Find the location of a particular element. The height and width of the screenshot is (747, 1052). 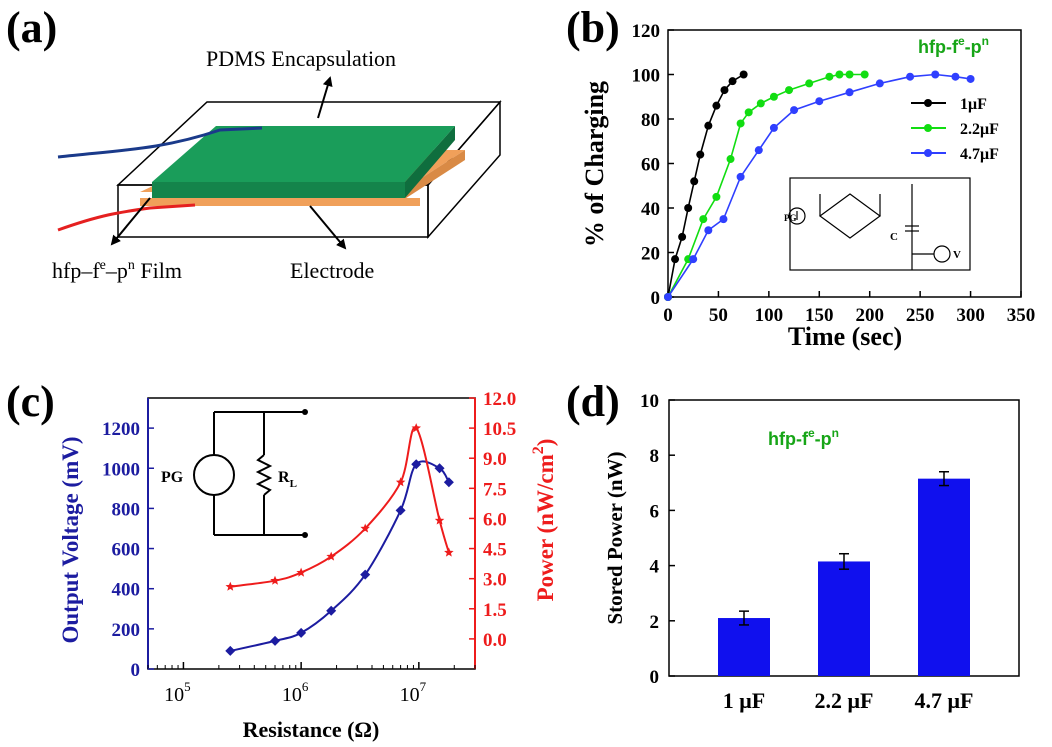

chart-d-y-tick-label: 4 is located at coordinates (655, 567).